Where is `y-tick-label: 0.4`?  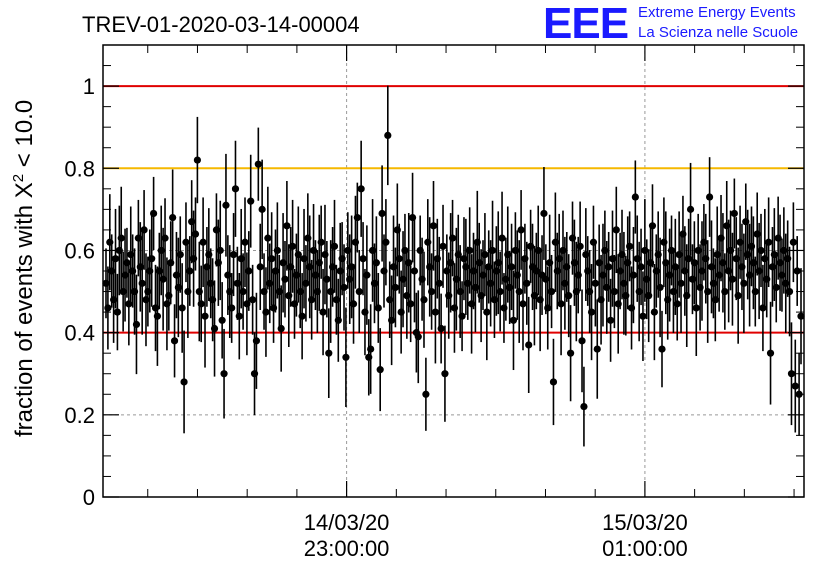 y-tick-label: 0.4 is located at coordinates (79, 333).